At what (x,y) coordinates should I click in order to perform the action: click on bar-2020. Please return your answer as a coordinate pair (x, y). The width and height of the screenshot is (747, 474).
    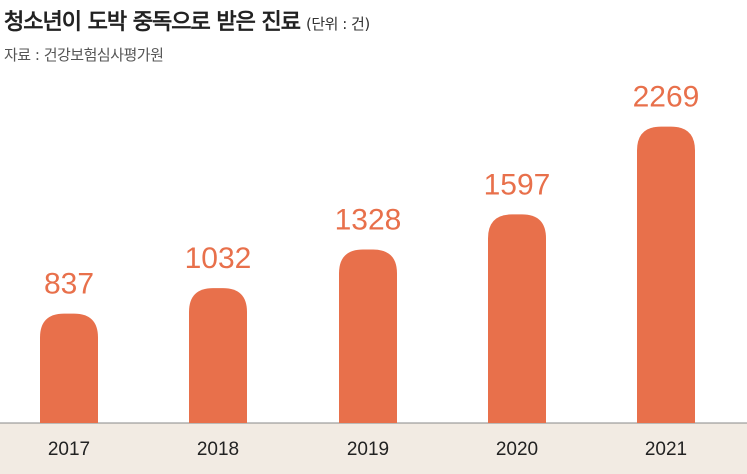
    Looking at the image, I should click on (517, 318).